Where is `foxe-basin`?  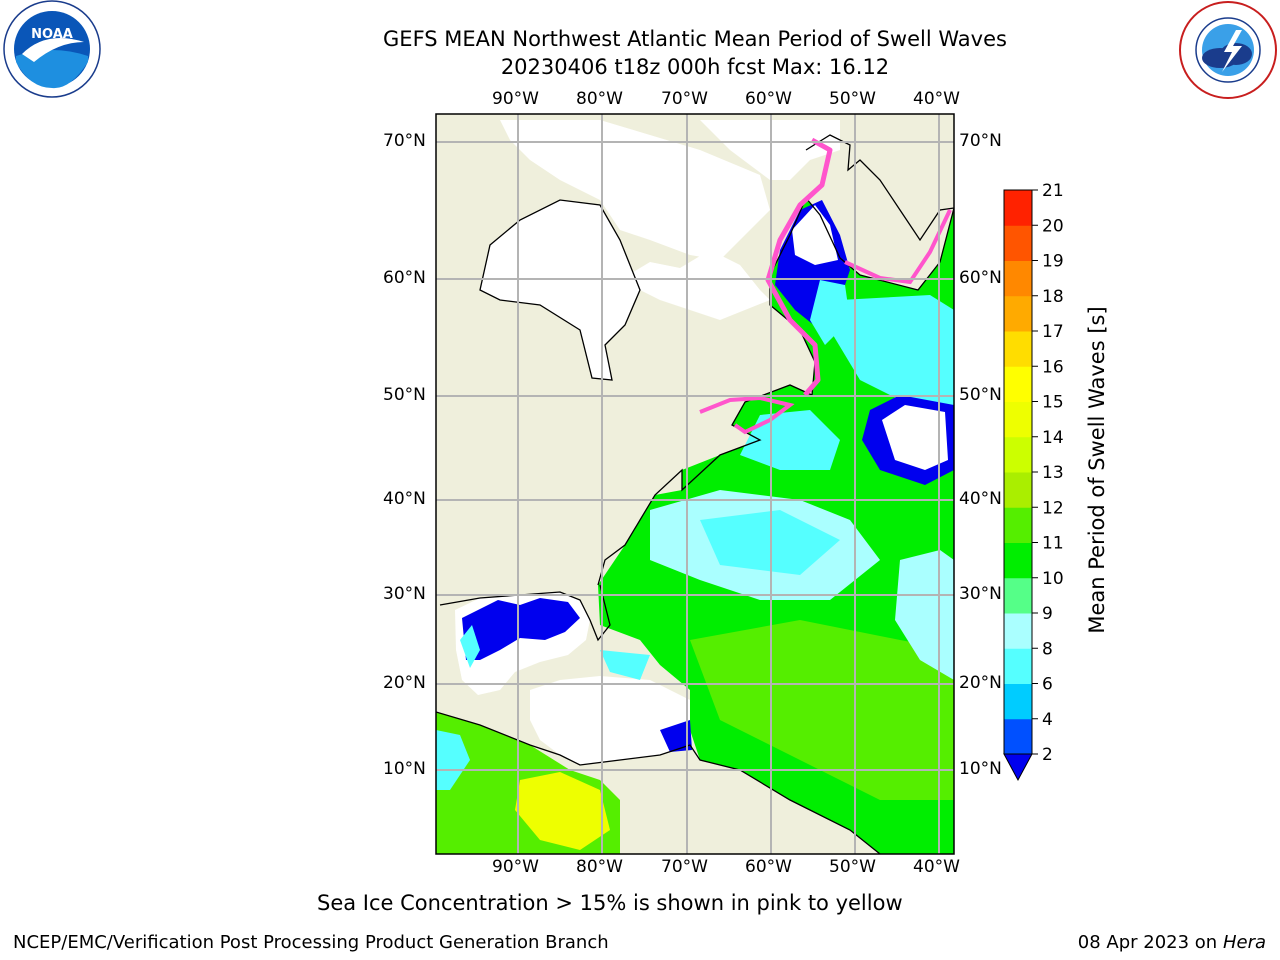 foxe-basin is located at coordinates (695, 285).